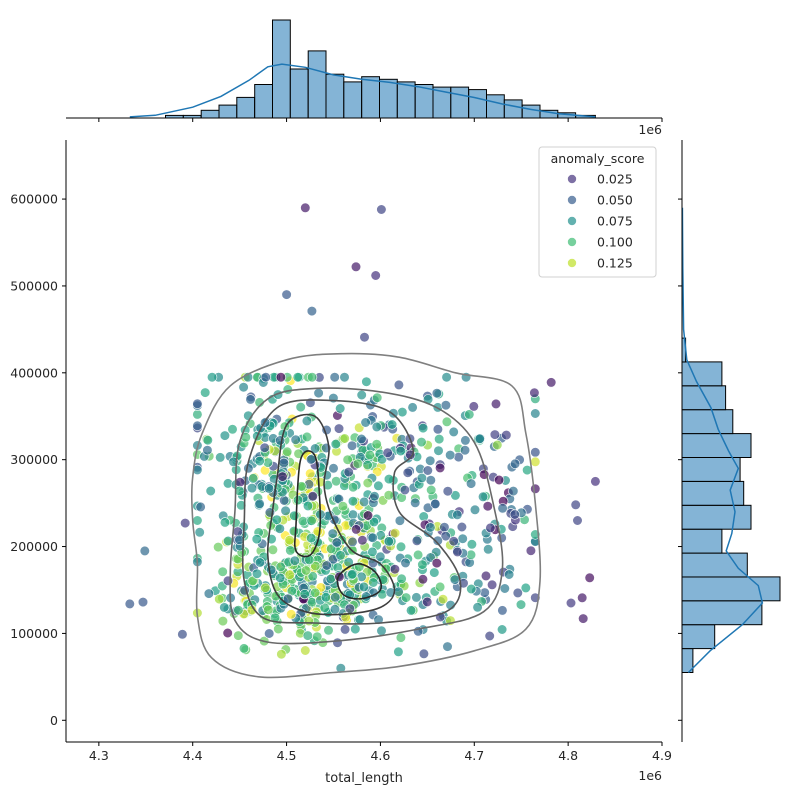 The width and height of the screenshot is (800, 804). I want to click on kde-contour-line, so click(366, 516).